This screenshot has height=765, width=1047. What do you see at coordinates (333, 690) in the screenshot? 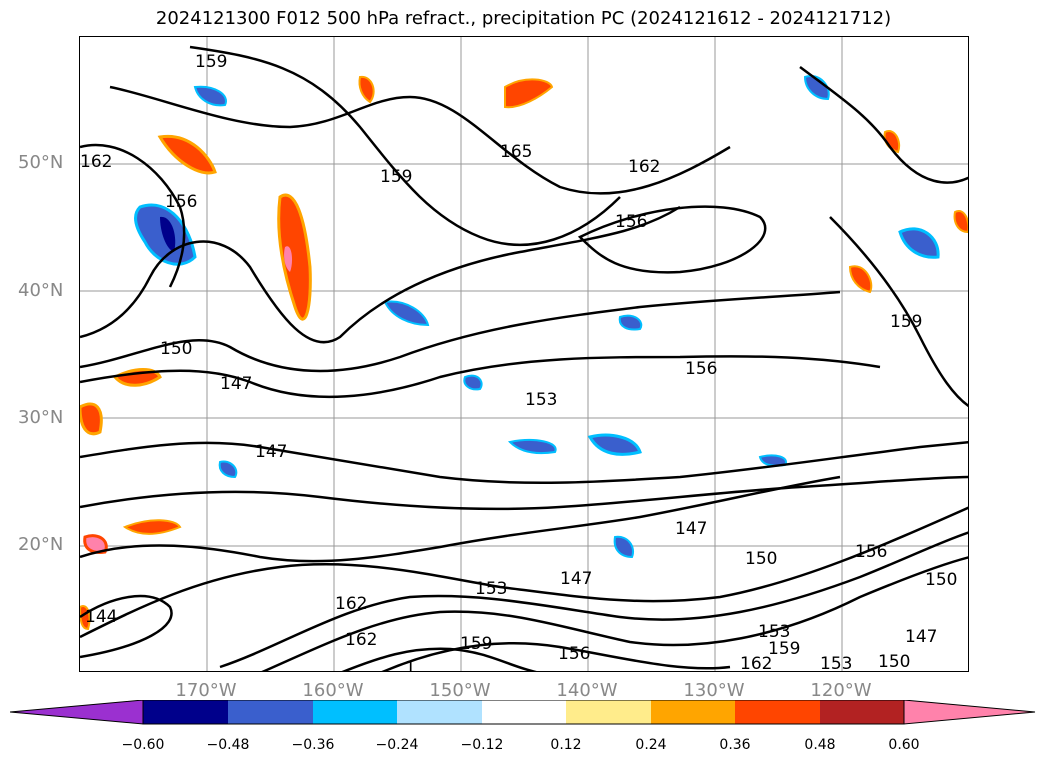
I see `lon-label-160w: 160°W` at bounding box center [333, 690].